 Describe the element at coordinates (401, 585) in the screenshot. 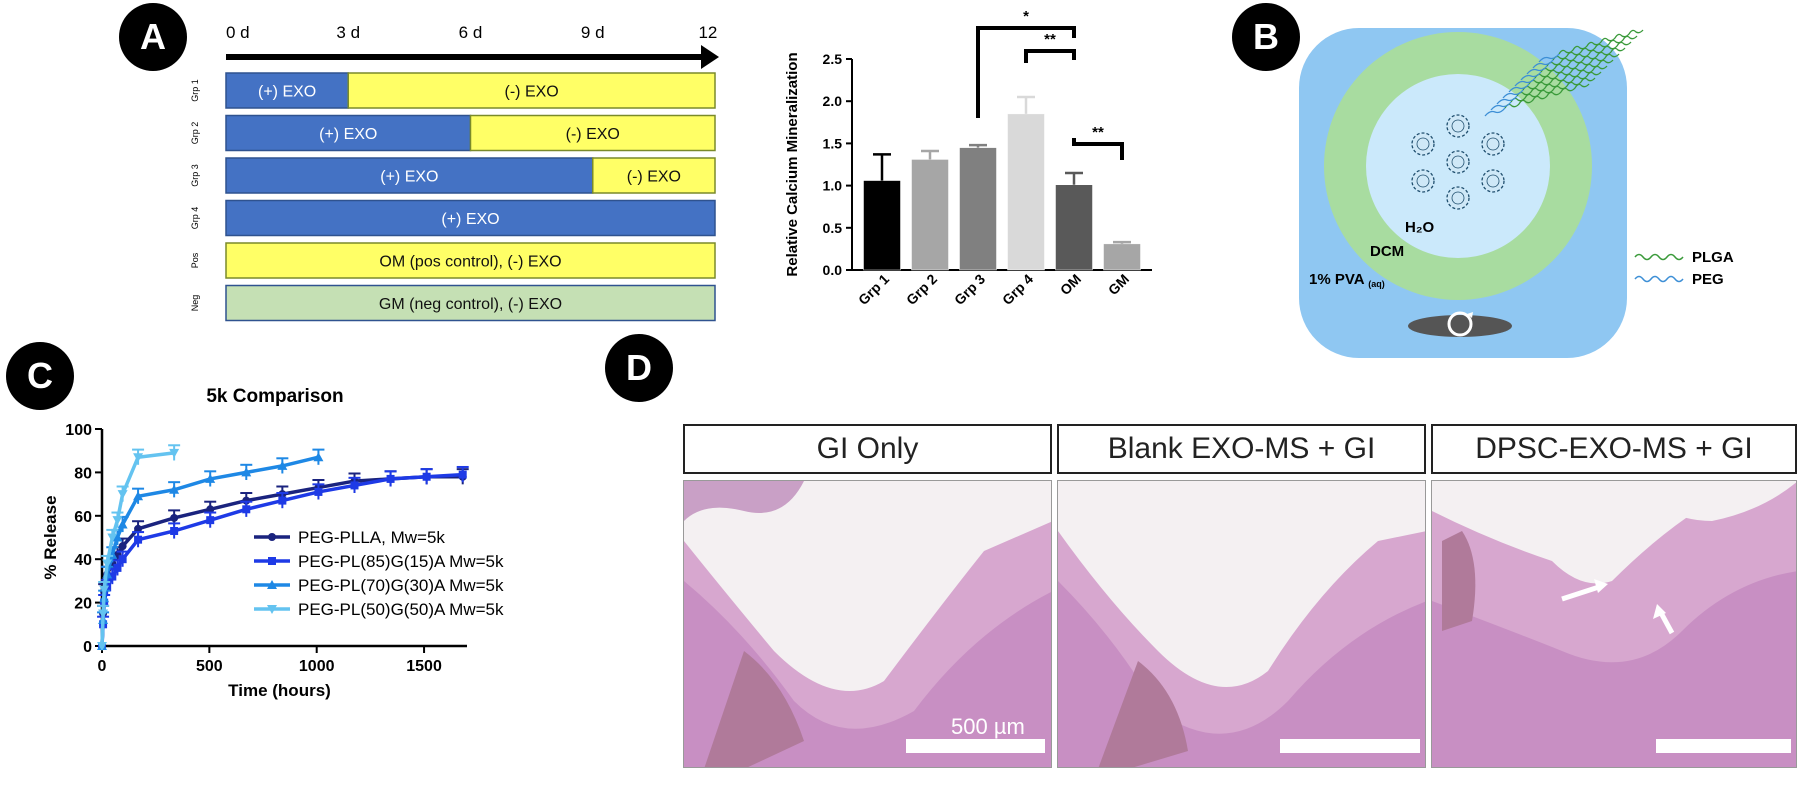

I see `legend-label: PEG-PL(70)G(30)A Mw=5k` at that location.